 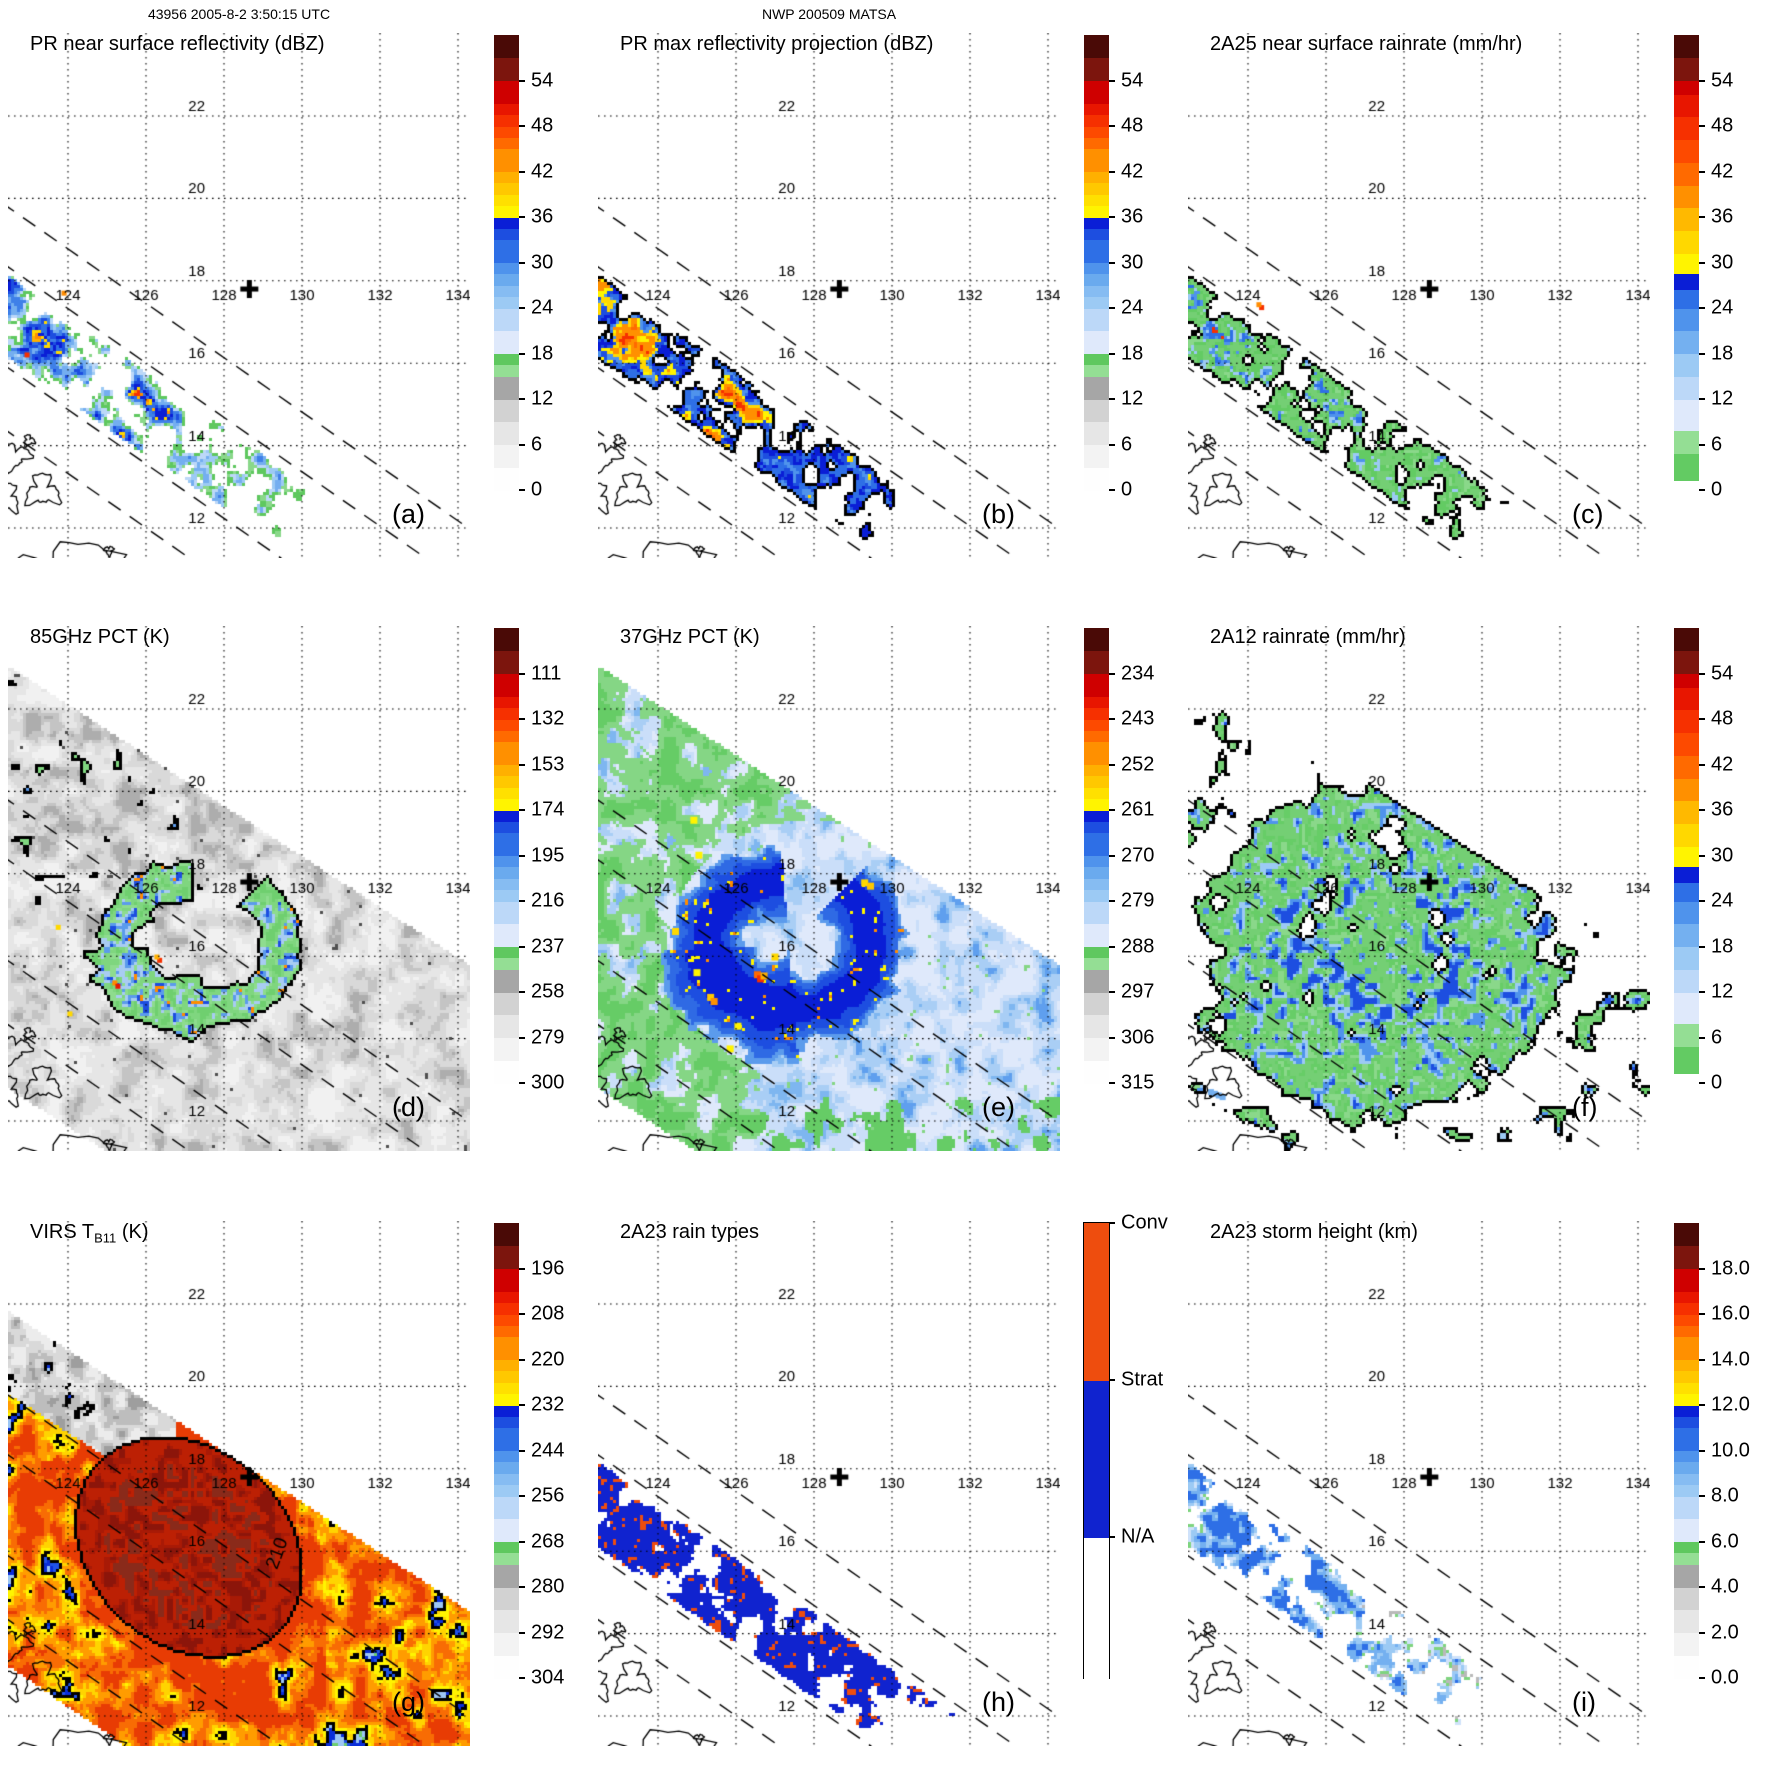 I want to click on colorbar-tick-label: 195, so click(x=548, y=855).